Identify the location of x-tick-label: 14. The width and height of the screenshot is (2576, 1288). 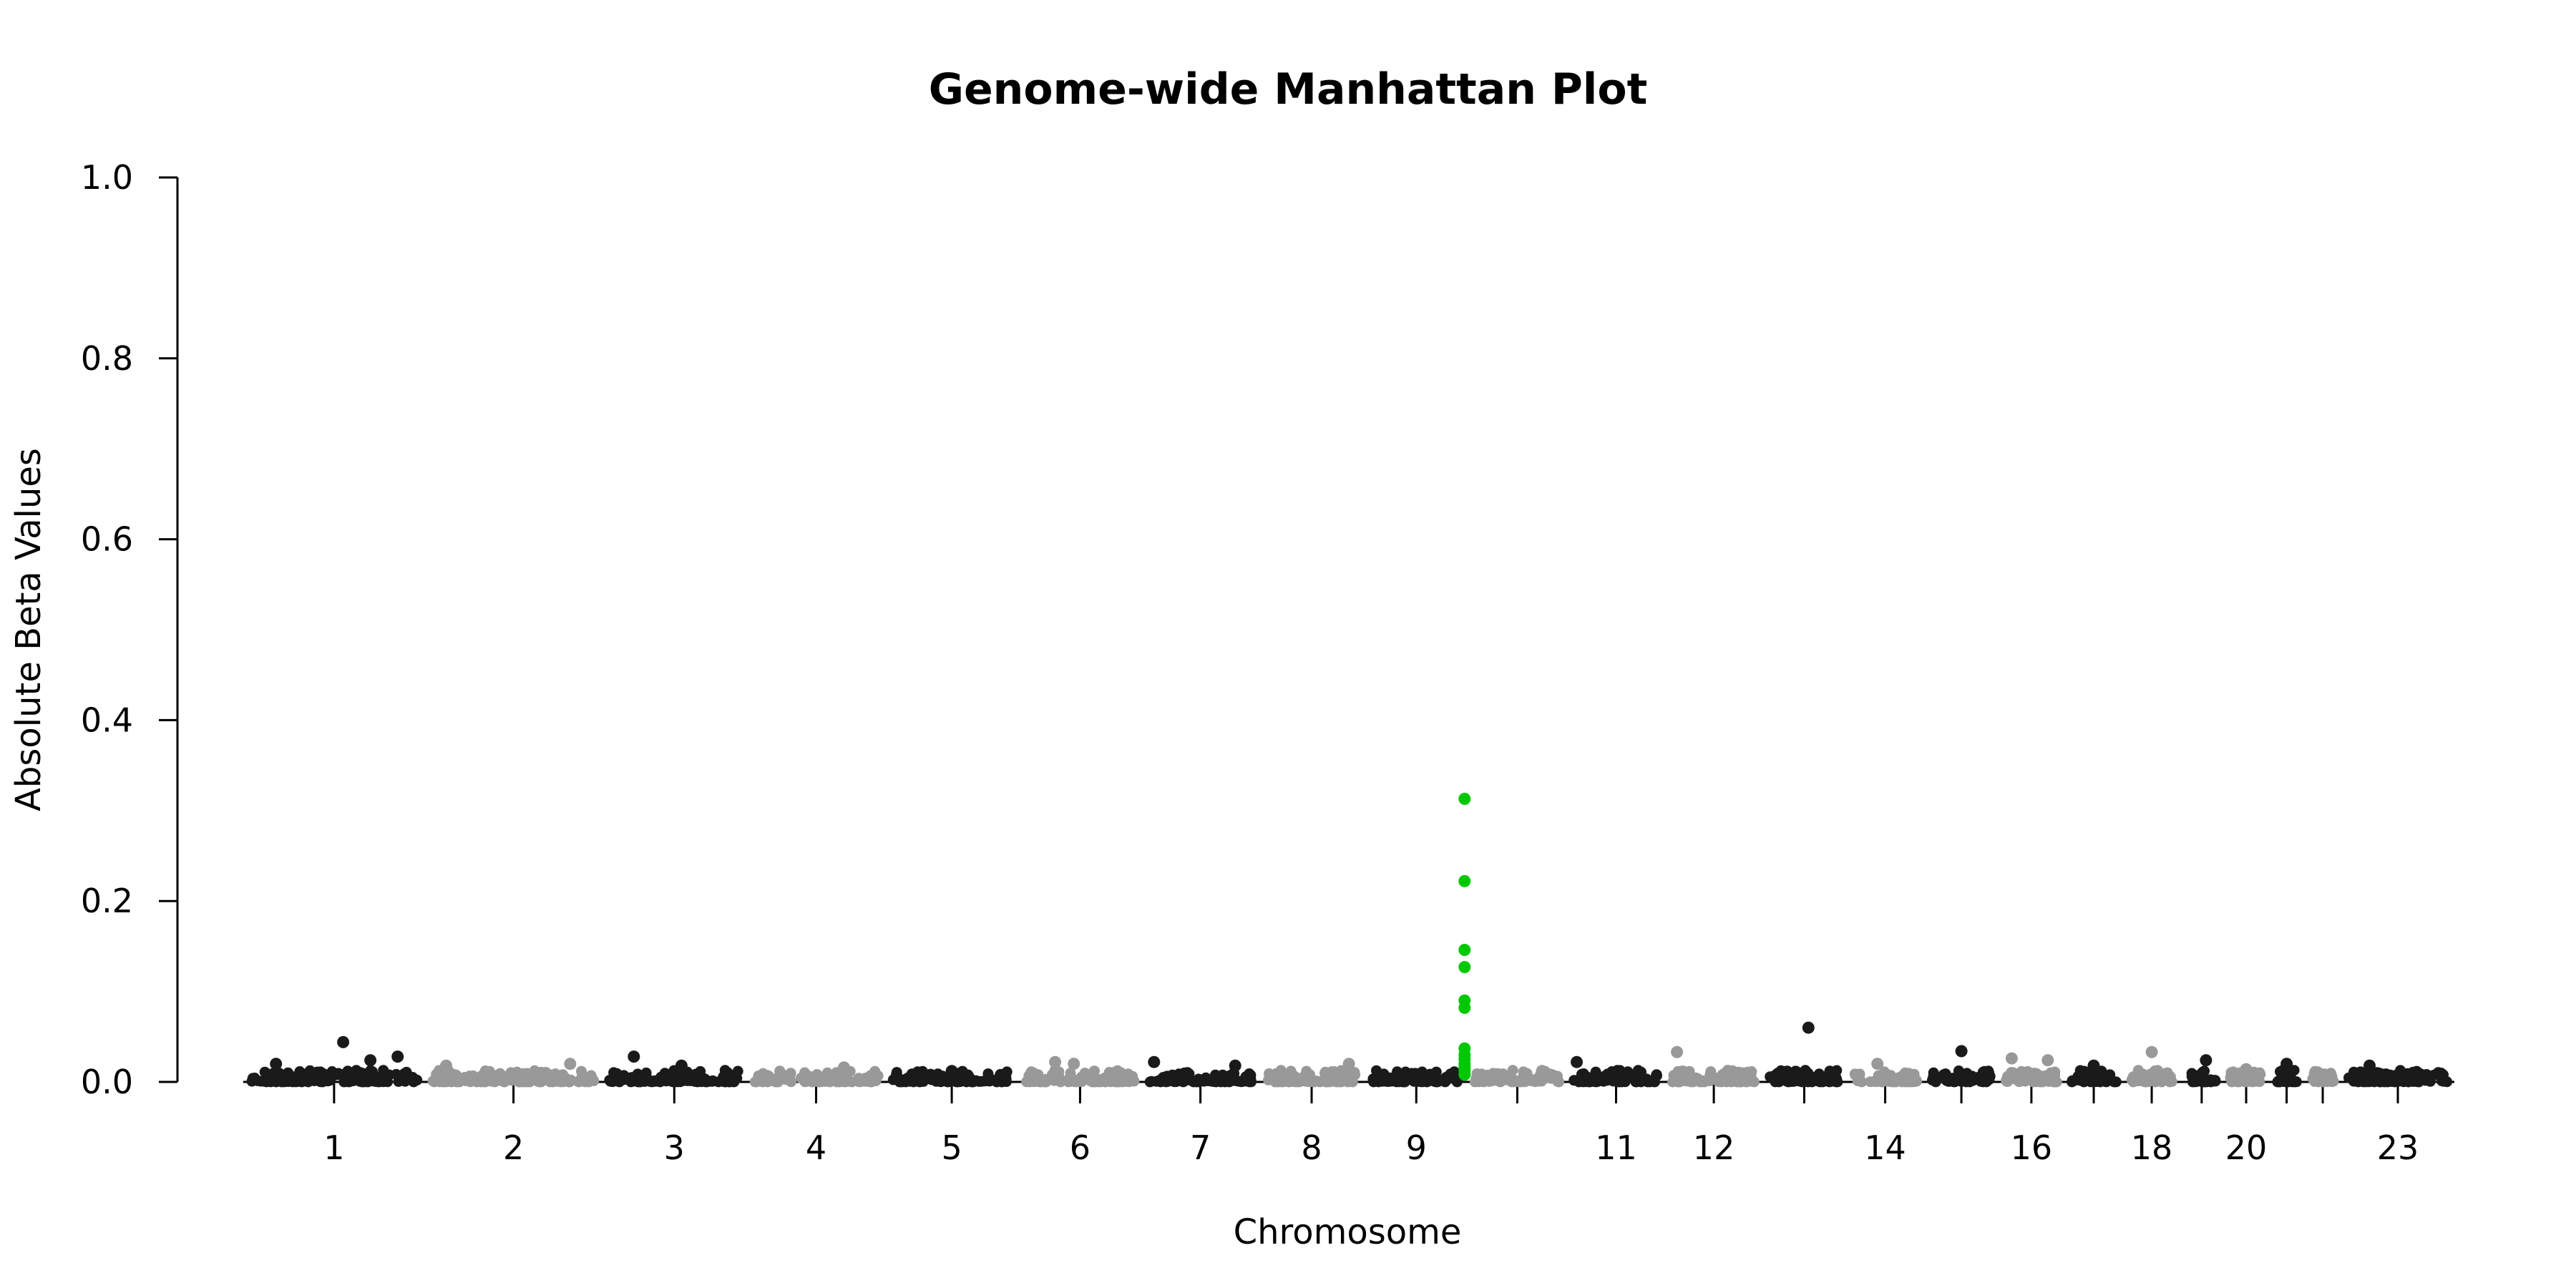
(1885, 1147).